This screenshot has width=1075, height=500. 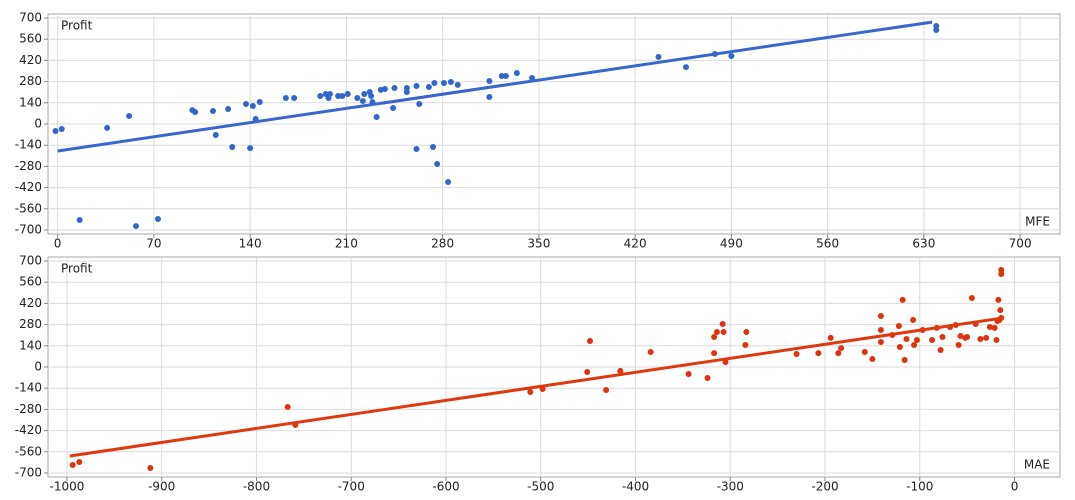 I want to click on y-tick-label: 420, so click(x=30, y=303).